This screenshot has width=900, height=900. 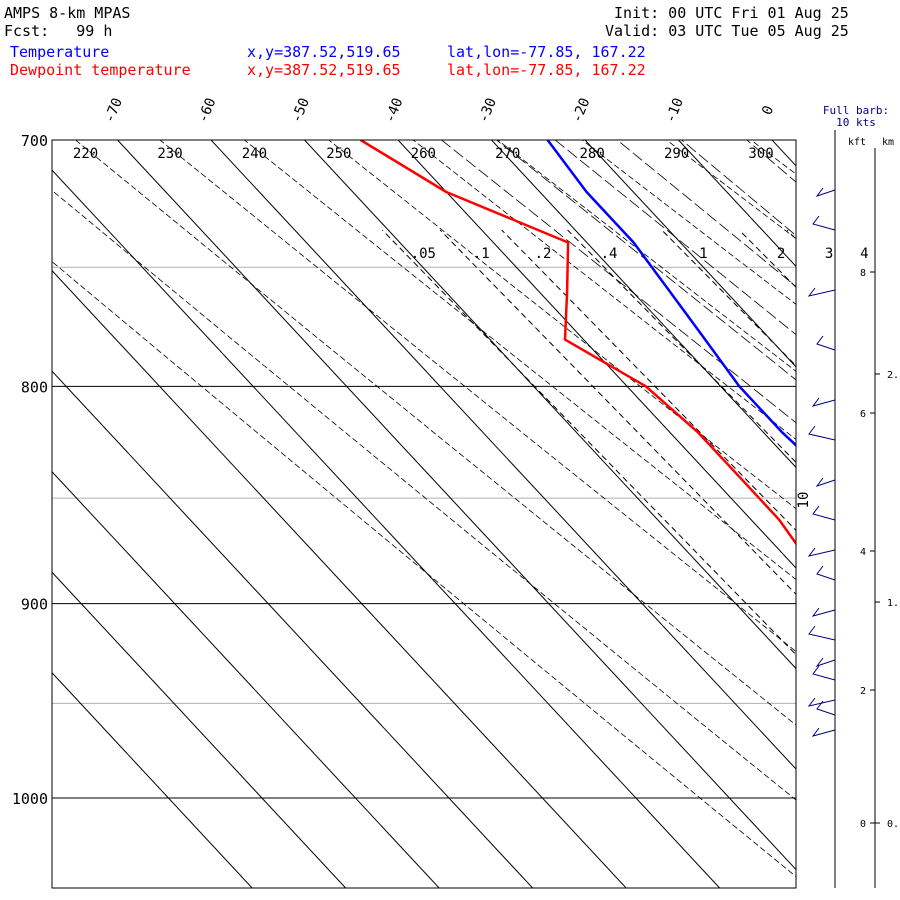 I want to click on km-tick-label: 2., so click(x=893, y=375).